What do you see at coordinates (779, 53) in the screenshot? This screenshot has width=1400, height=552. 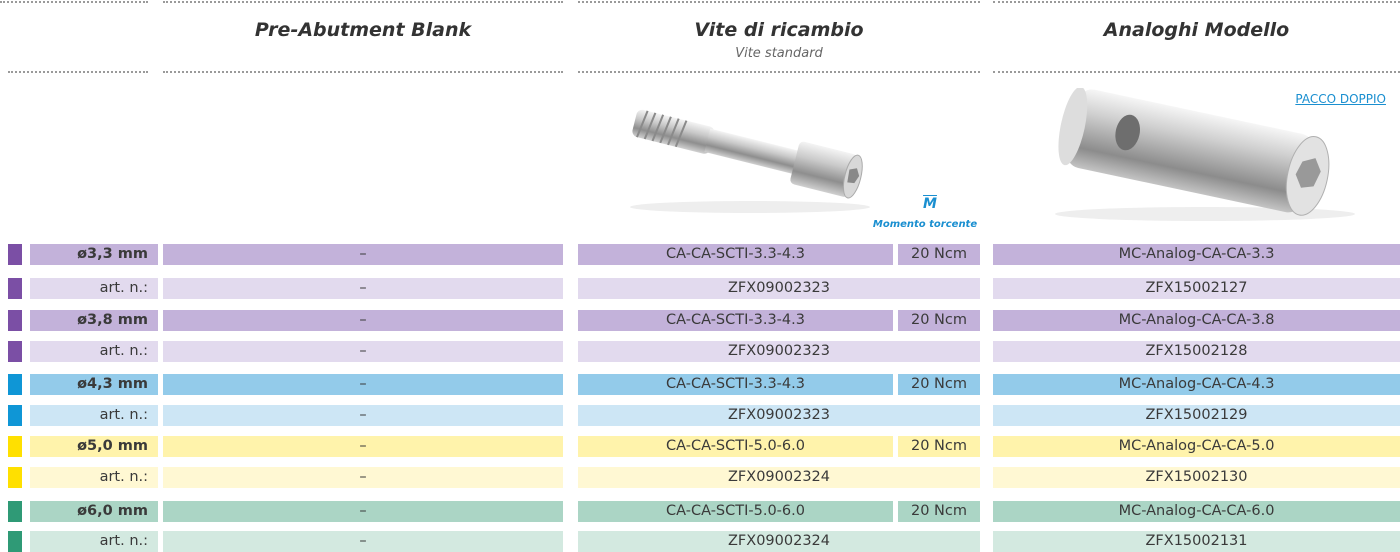 I see `column-subtitle: Vite standard` at bounding box center [779, 53].